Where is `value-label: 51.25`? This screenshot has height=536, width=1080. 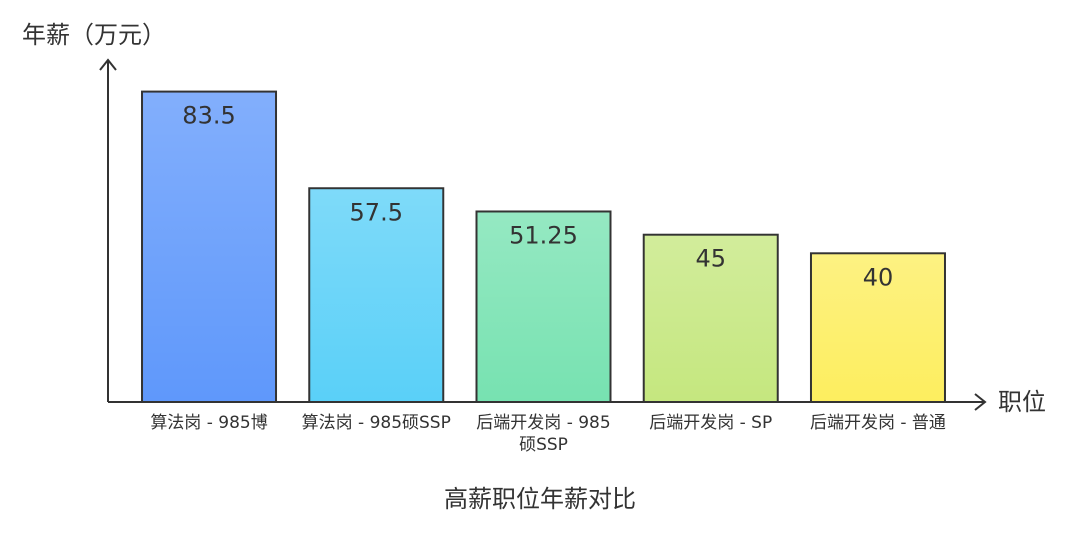
value-label: 51.25 is located at coordinates (543, 235).